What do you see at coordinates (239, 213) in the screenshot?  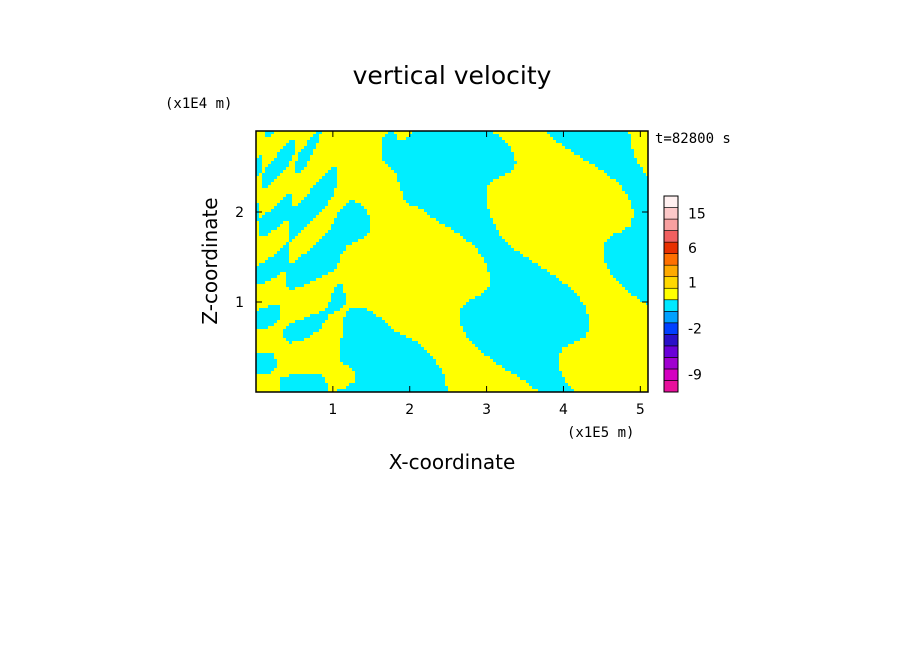 I see `y-tick-label: 2` at bounding box center [239, 213].